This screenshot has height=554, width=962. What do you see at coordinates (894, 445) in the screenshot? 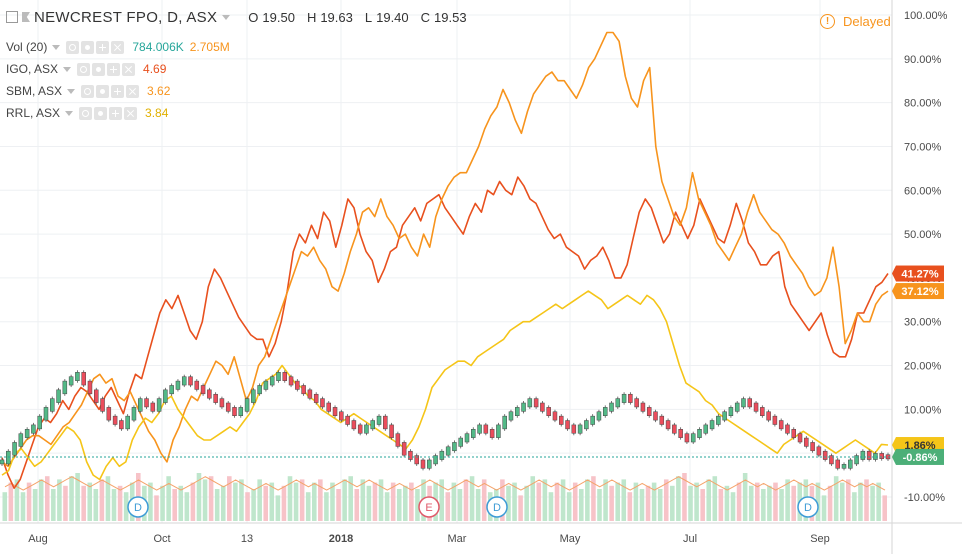
I see `last-value-badge-pointer` at bounding box center [894, 445].